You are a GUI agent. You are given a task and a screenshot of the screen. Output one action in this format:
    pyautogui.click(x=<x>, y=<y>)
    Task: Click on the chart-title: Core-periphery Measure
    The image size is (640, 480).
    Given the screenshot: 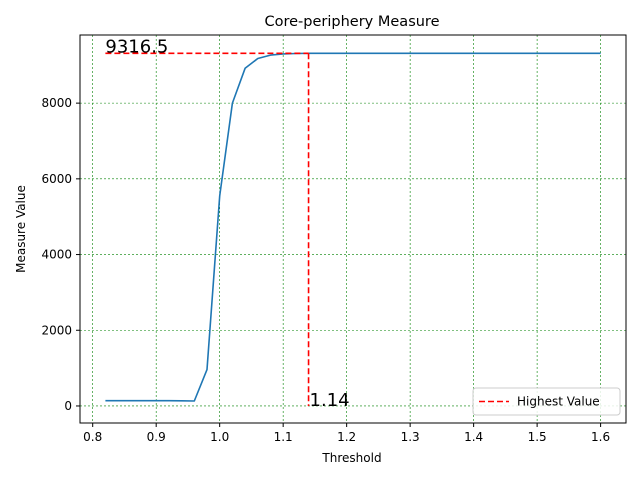 What is the action you would take?
    pyautogui.click(x=352, y=22)
    